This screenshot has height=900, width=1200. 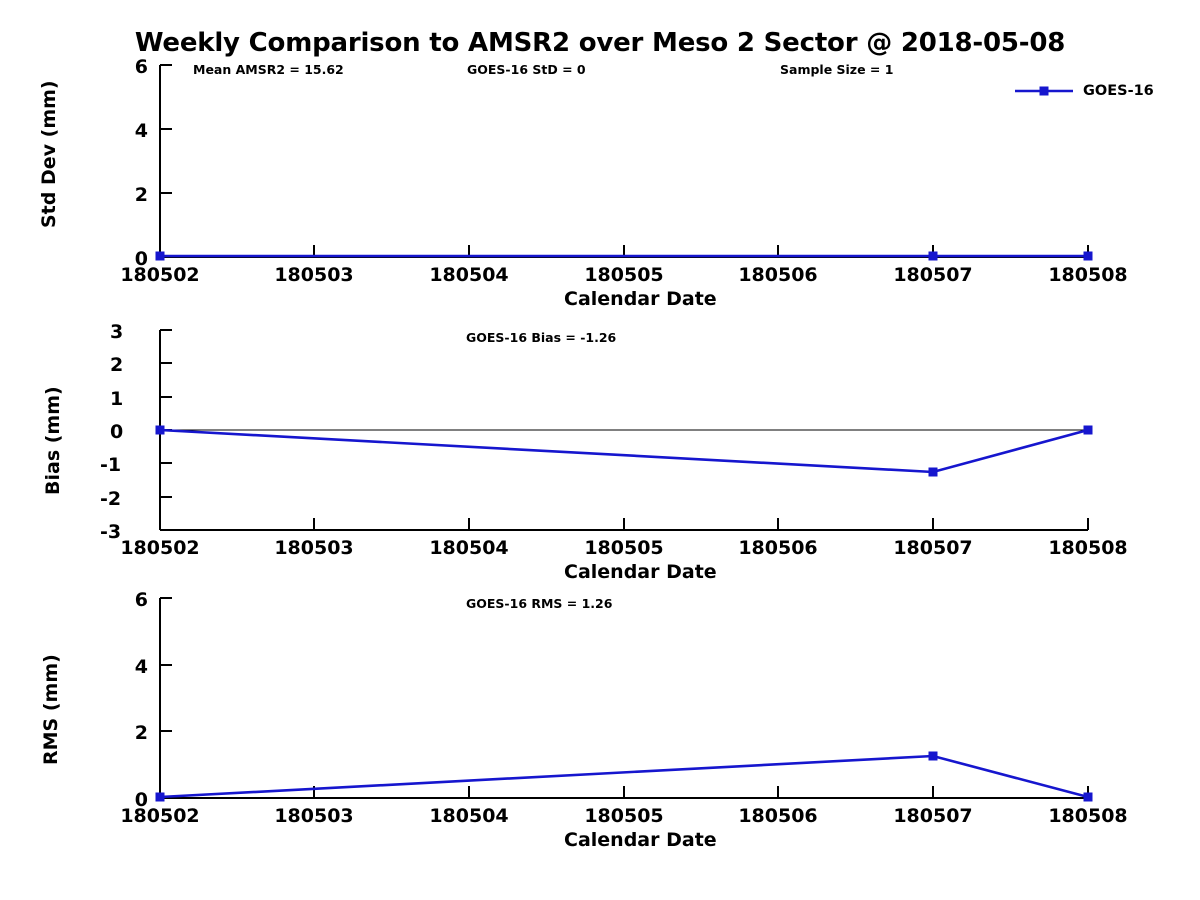 I want to click on y-axis-label: Bias (mm), so click(x=53, y=440).